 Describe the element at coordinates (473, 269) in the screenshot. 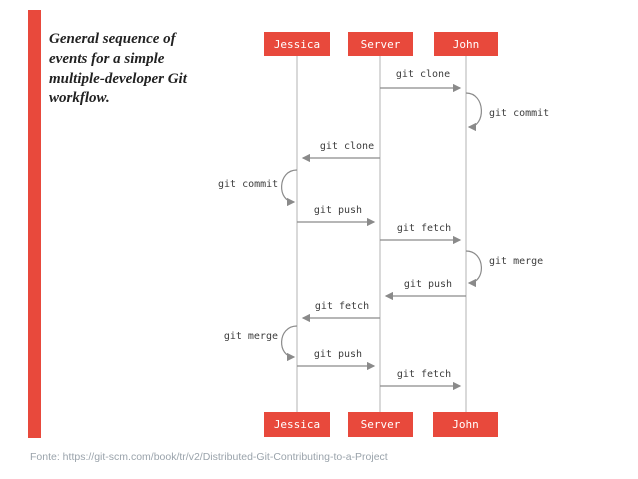

I see `self-loop-john-git-merge` at that location.